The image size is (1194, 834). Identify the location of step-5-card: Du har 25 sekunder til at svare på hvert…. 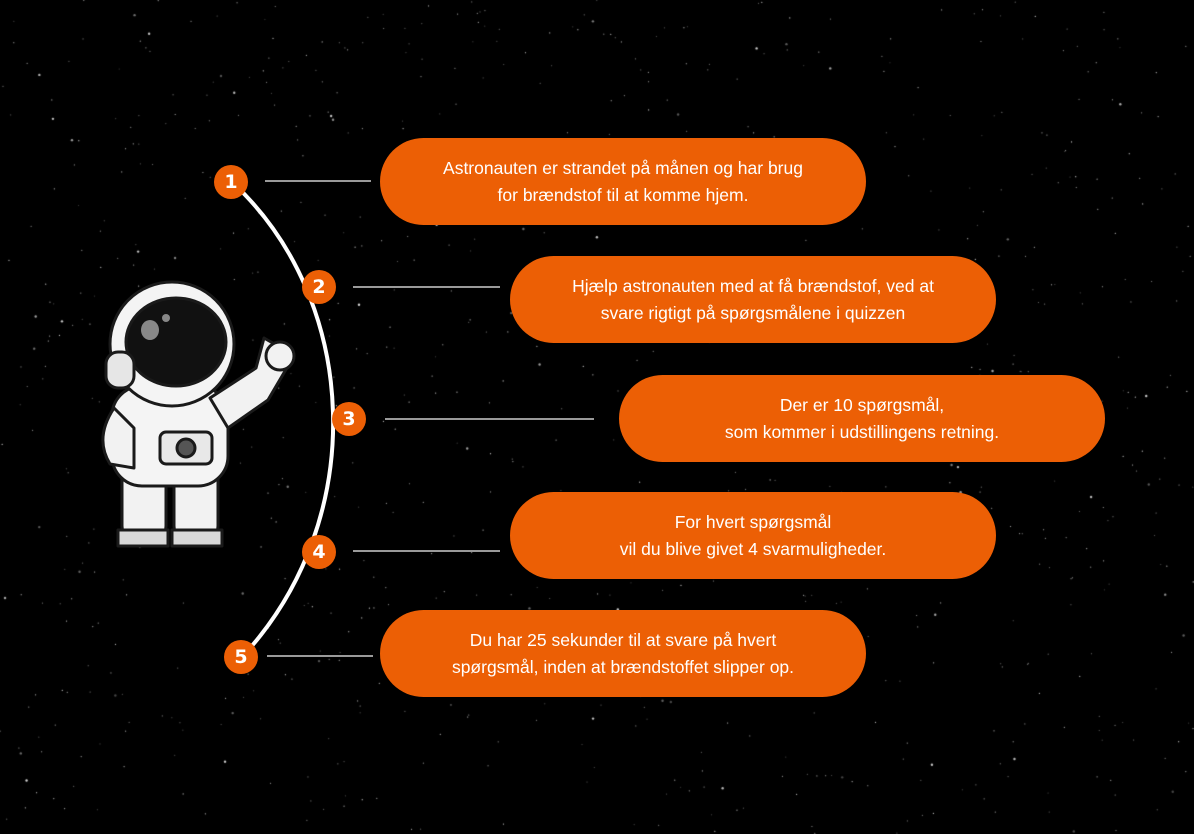
(623, 653).